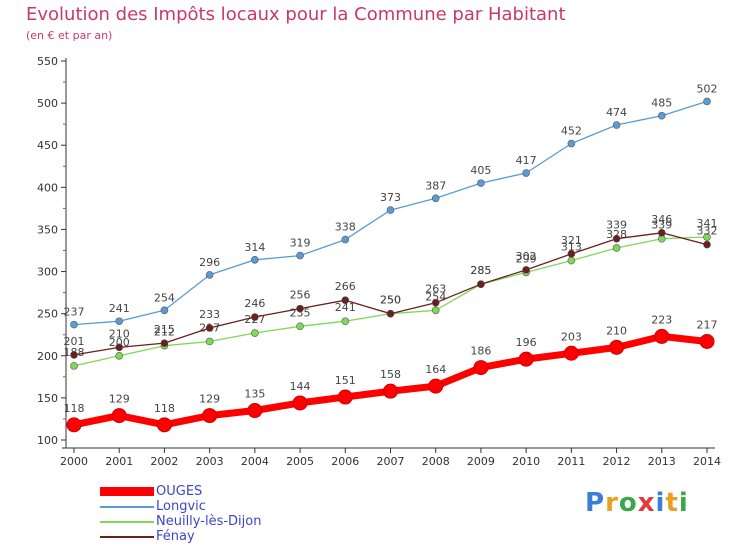 The width and height of the screenshot is (750, 550). What do you see at coordinates (526, 256) in the screenshot?
I see `data-label-fenay: 302` at bounding box center [526, 256].